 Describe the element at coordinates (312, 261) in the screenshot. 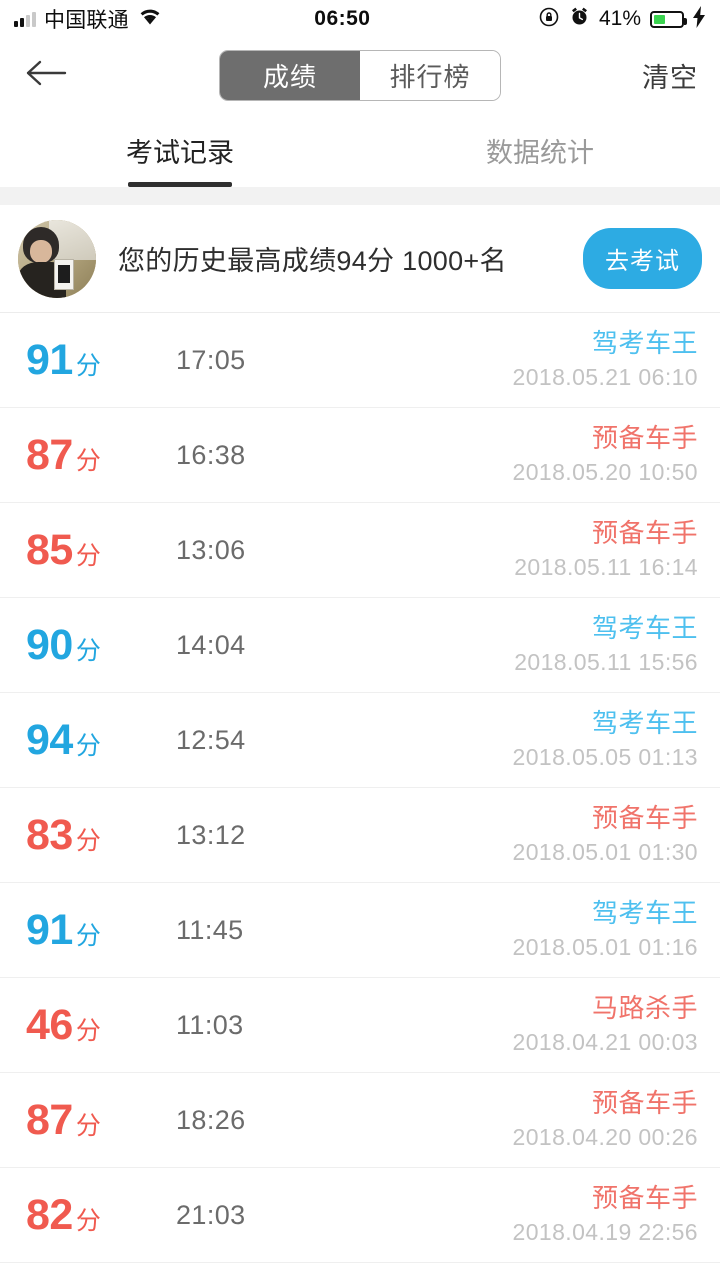

I see `profile-summary: 您的历史最高成绩94分 1000+名` at that location.